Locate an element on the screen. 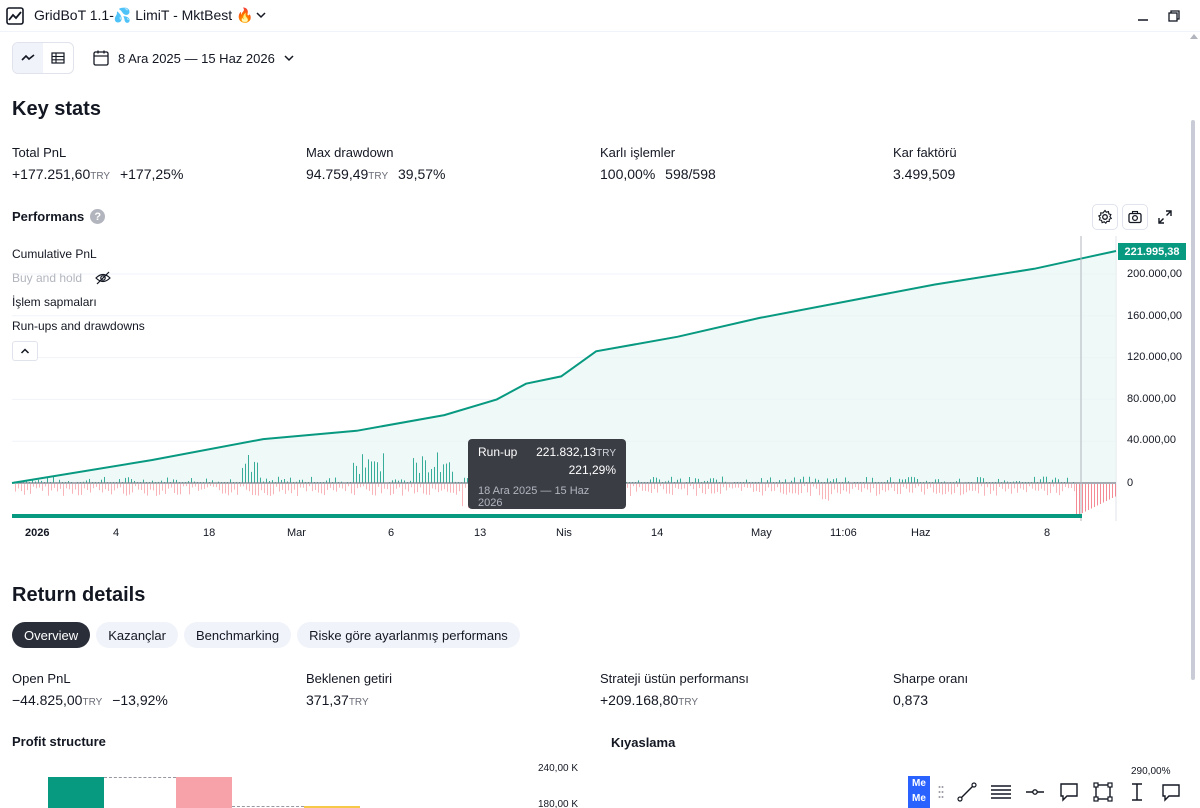 The height and width of the screenshot is (808, 1200). outperformance-value: +209.168,80 is located at coordinates (639, 700).